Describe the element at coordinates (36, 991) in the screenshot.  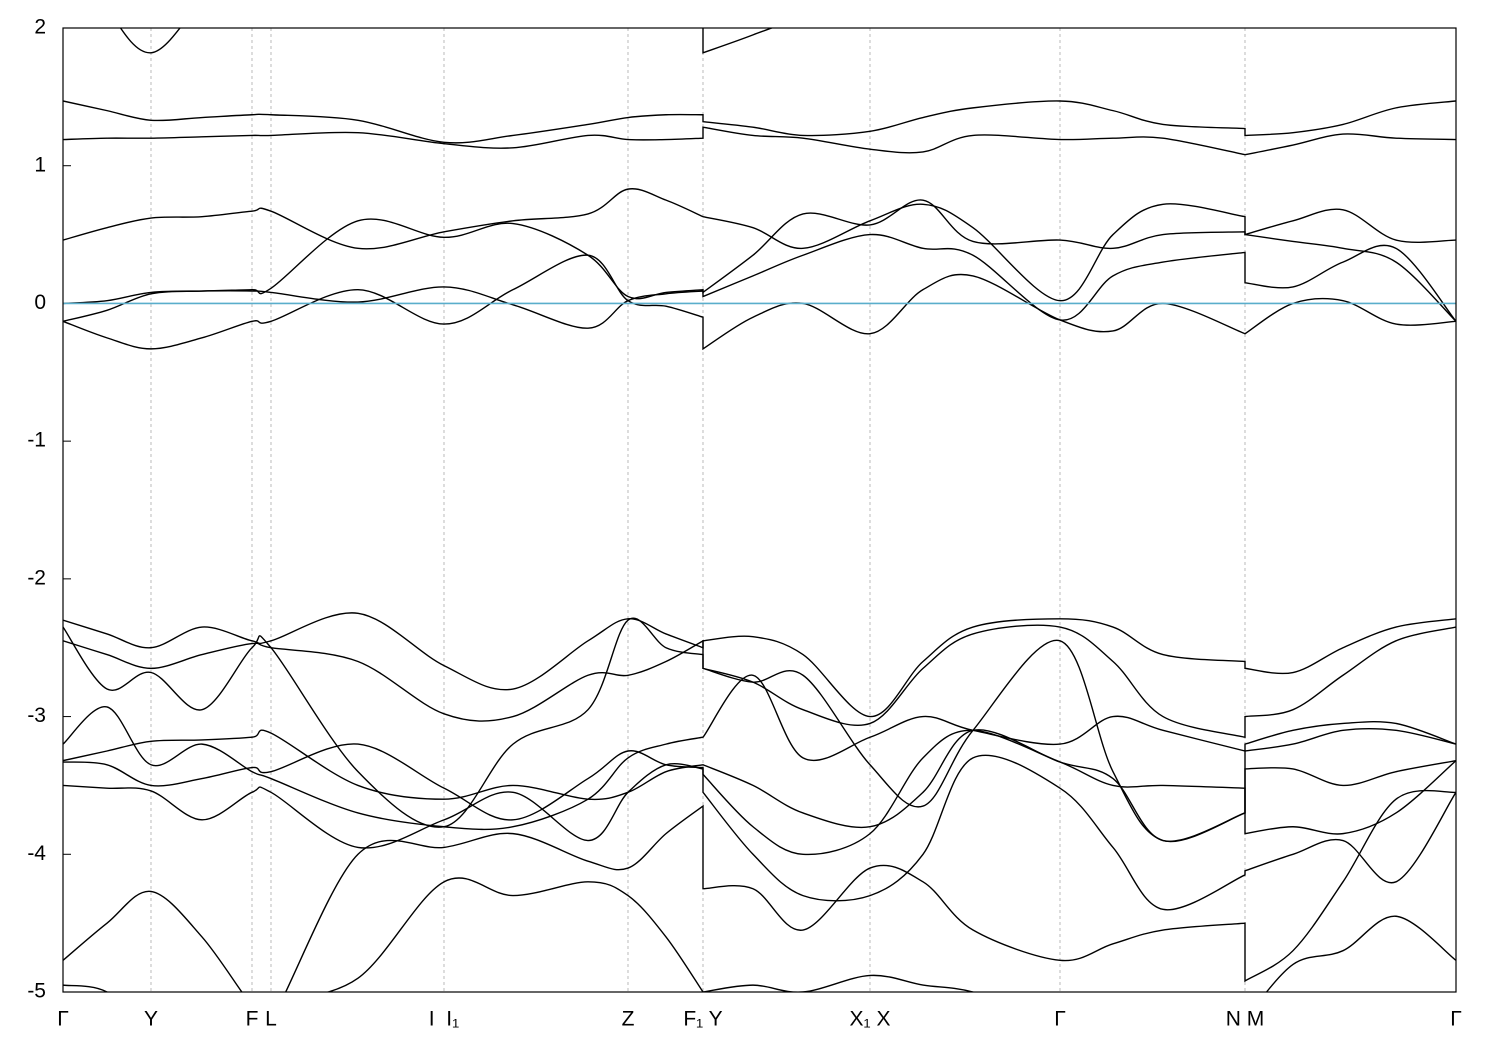
I see `y-tick-label: -5` at that location.